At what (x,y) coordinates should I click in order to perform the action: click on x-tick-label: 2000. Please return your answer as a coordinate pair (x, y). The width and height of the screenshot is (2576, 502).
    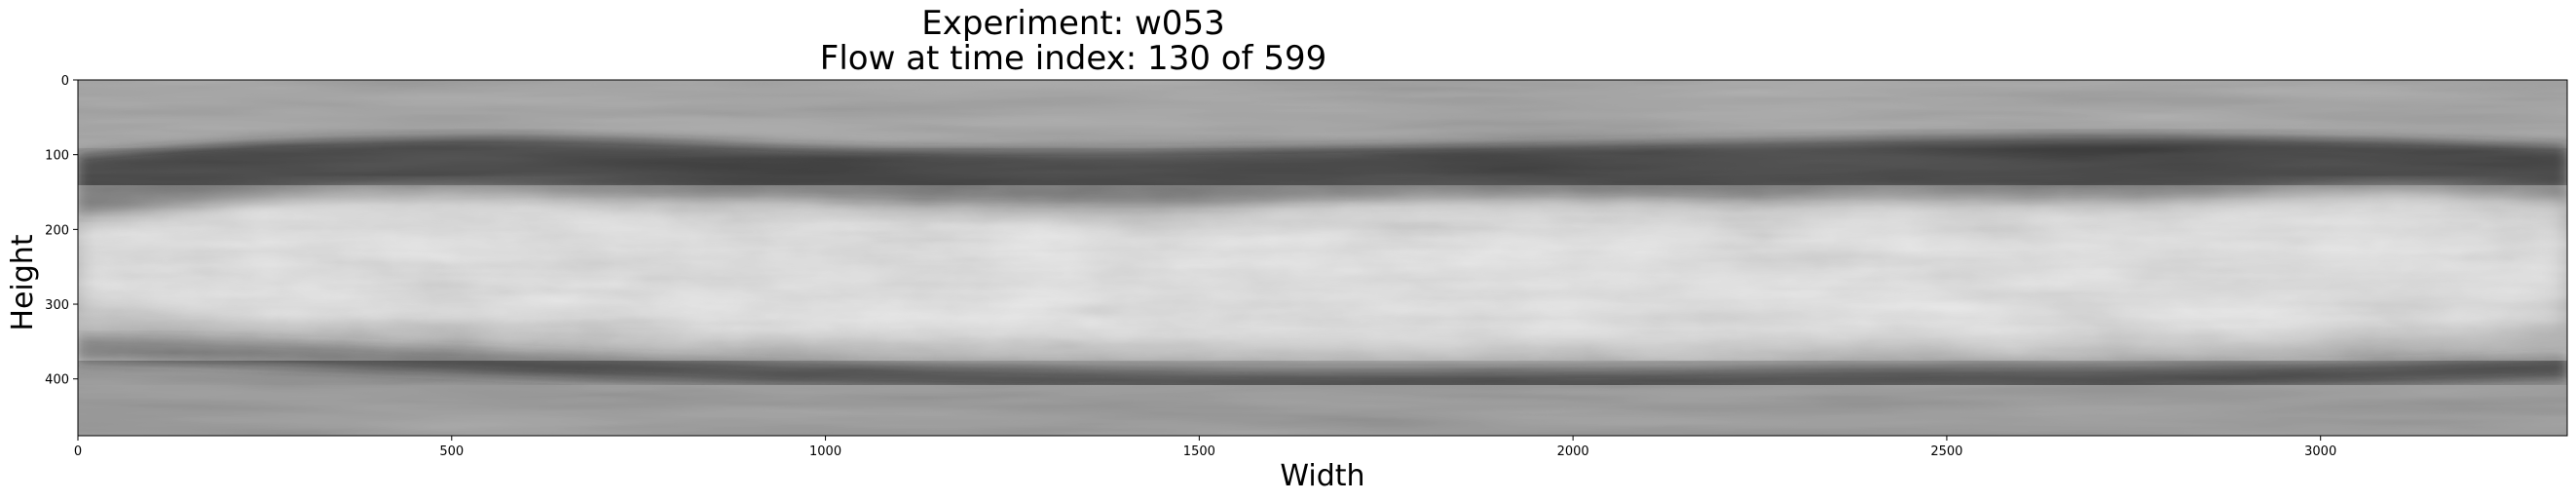
    Looking at the image, I should click on (1573, 451).